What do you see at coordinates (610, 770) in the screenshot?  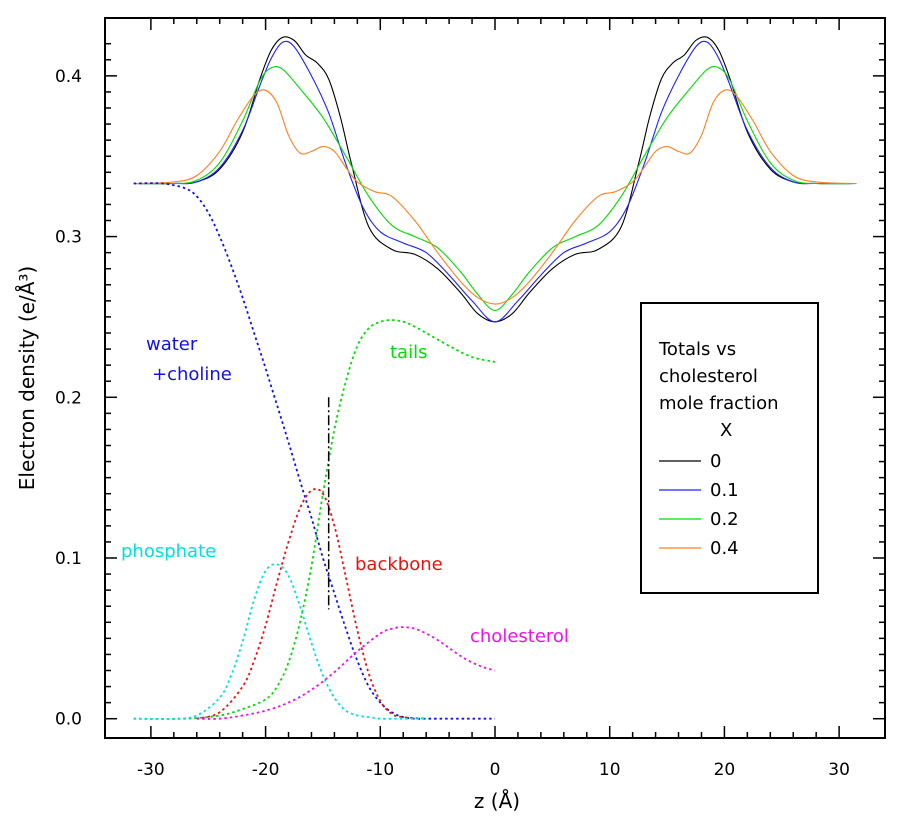 I see `x-tick-label: 10` at bounding box center [610, 770].